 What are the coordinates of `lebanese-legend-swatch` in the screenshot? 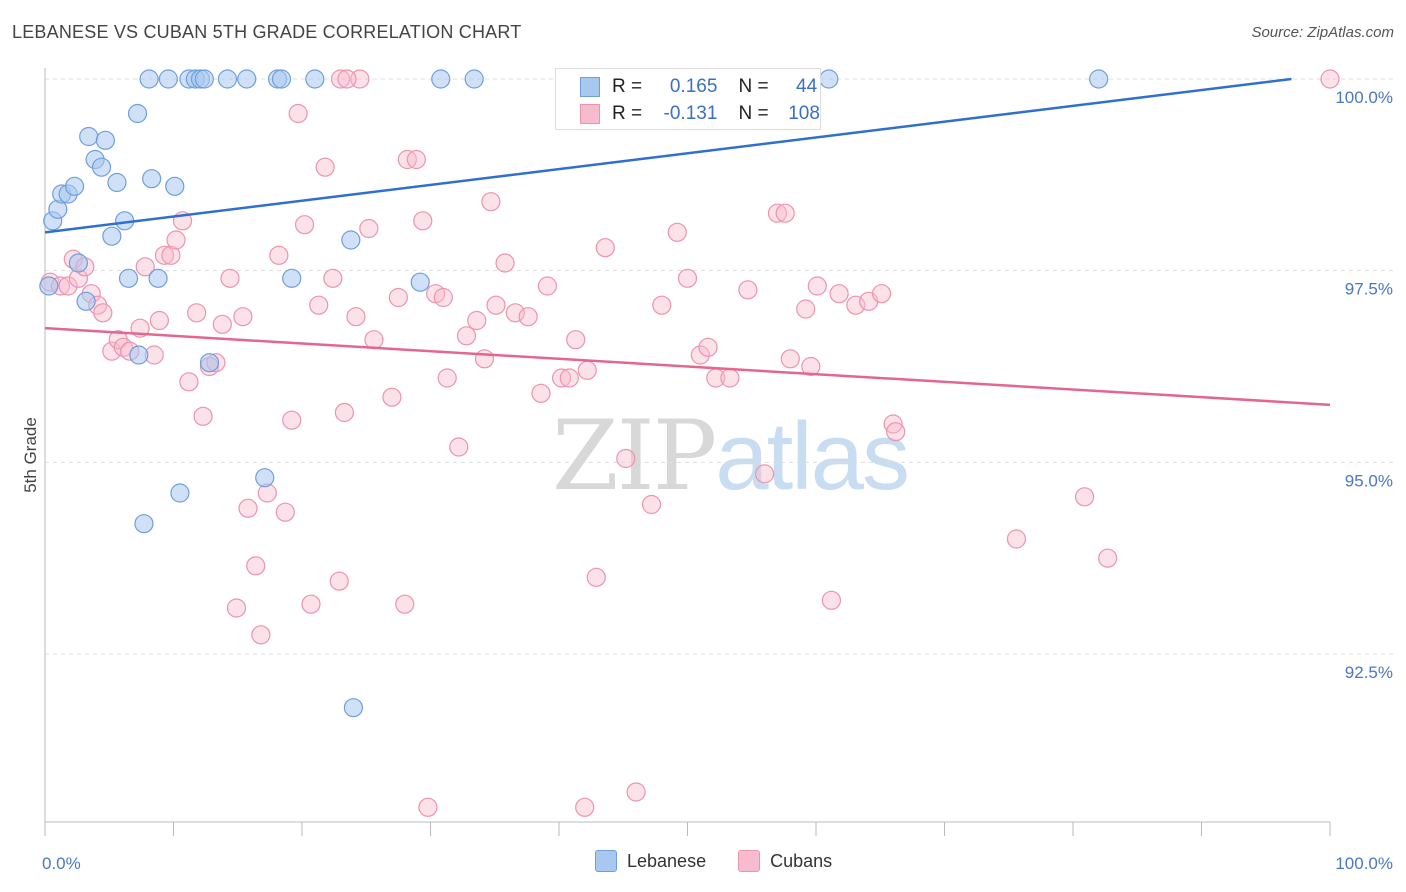 It's located at (606, 861).